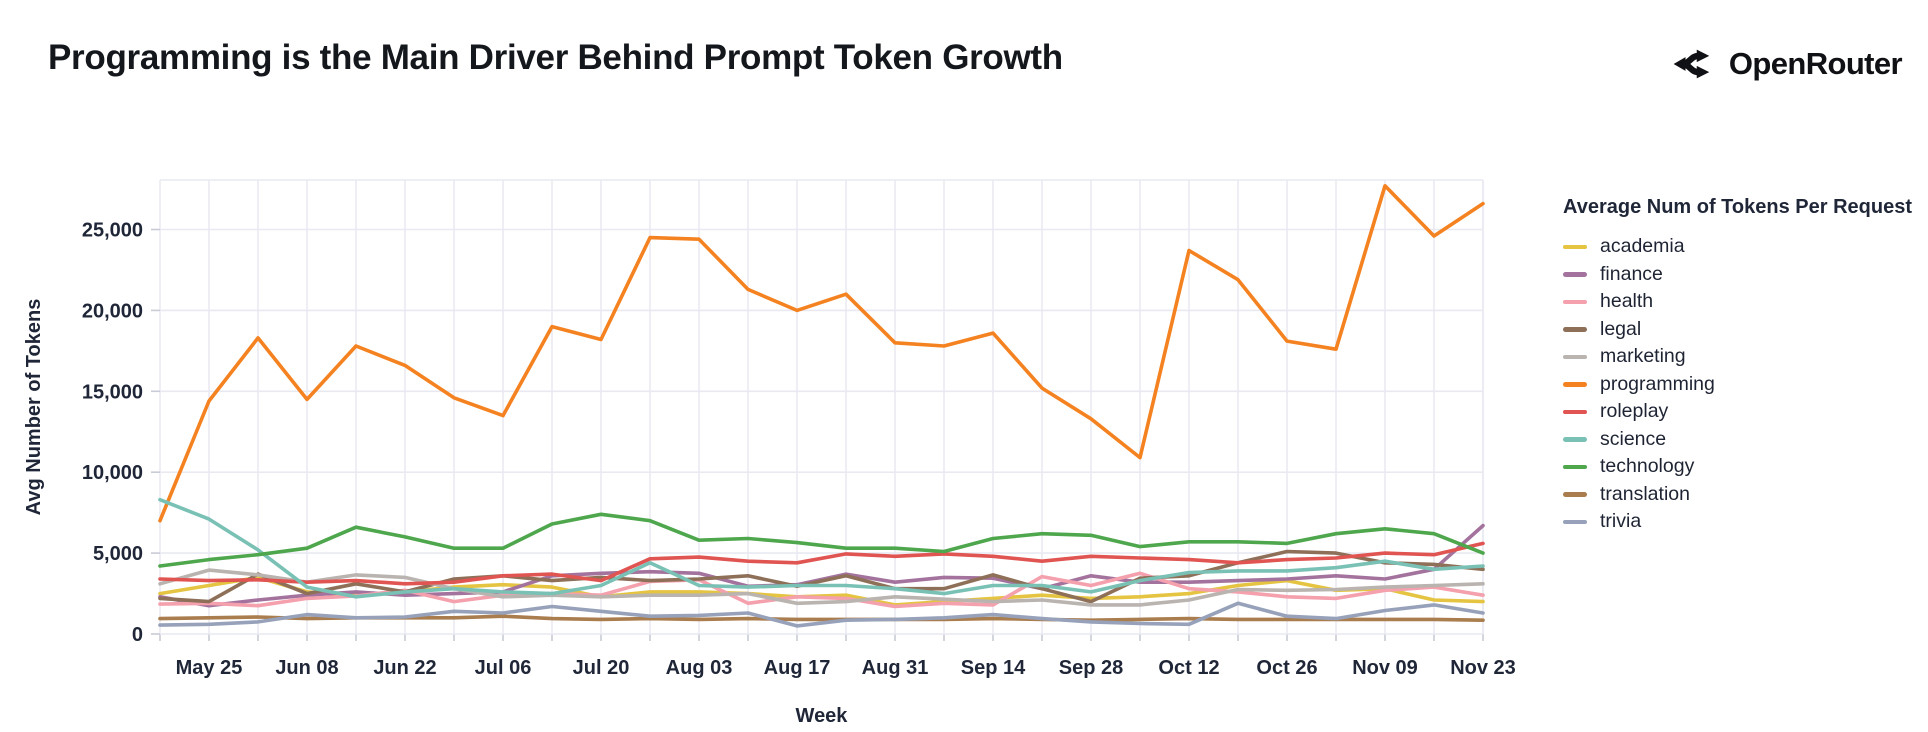  I want to click on series-line-finance, so click(821, 565).